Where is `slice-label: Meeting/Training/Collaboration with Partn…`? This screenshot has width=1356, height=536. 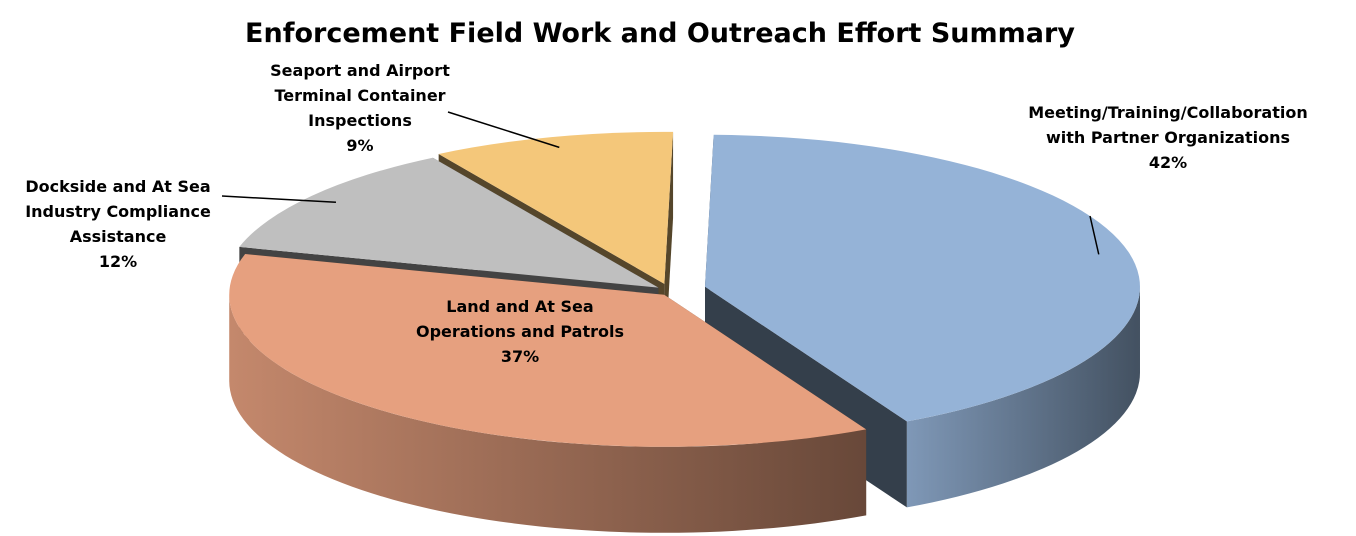 slice-label: Meeting/Training/Collaboration with Partn… is located at coordinates (1167, 125).